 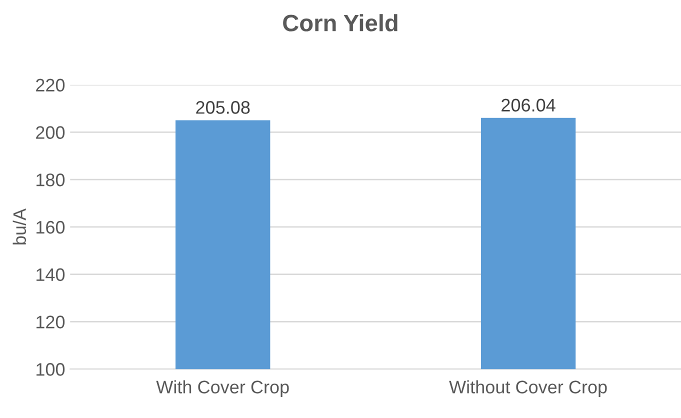 What do you see at coordinates (222, 389) in the screenshot?
I see `x-tick-label: With Cover Crop` at bounding box center [222, 389].